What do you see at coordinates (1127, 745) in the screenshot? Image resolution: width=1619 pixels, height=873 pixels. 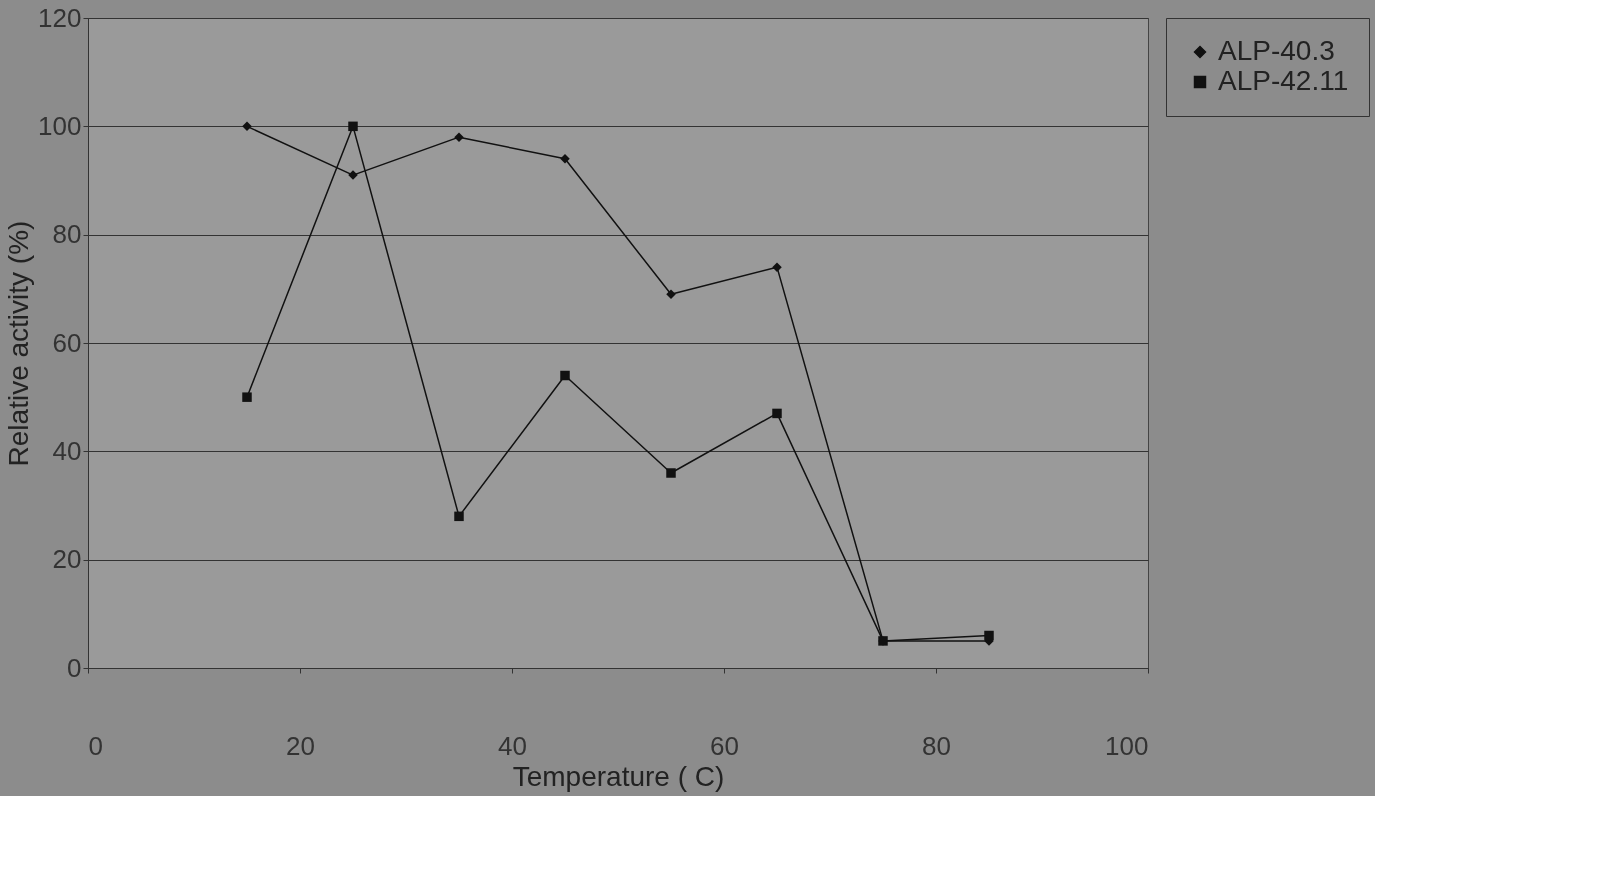 I see `x-tick-label: 100` at bounding box center [1127, 745].